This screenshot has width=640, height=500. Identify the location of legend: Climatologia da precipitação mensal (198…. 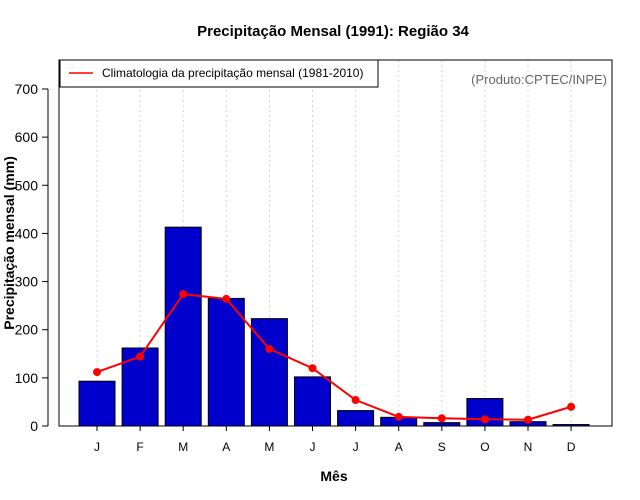
(219, 73).